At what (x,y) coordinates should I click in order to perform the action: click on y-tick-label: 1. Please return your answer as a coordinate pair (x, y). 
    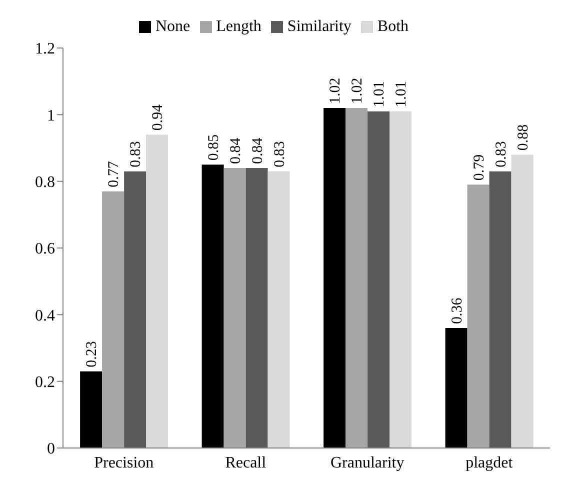
    Looking at the image, I should click on (51, 115).